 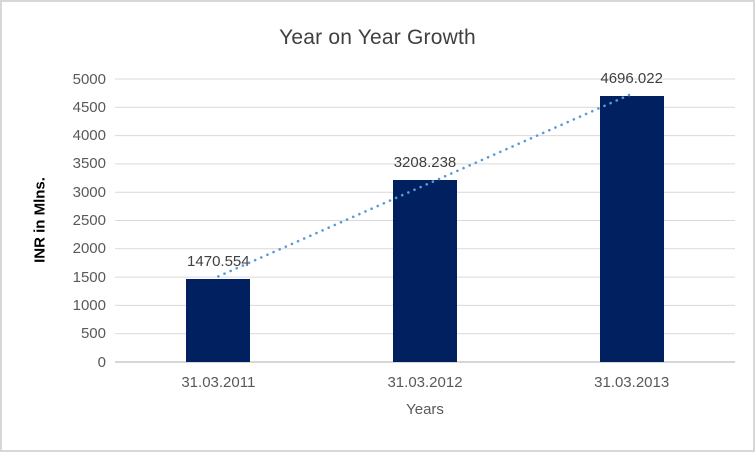 What do you see at coordinates (218, 261) in the screenshot?
I see `data-label: 1470.554` at bounding box center [218, 261].